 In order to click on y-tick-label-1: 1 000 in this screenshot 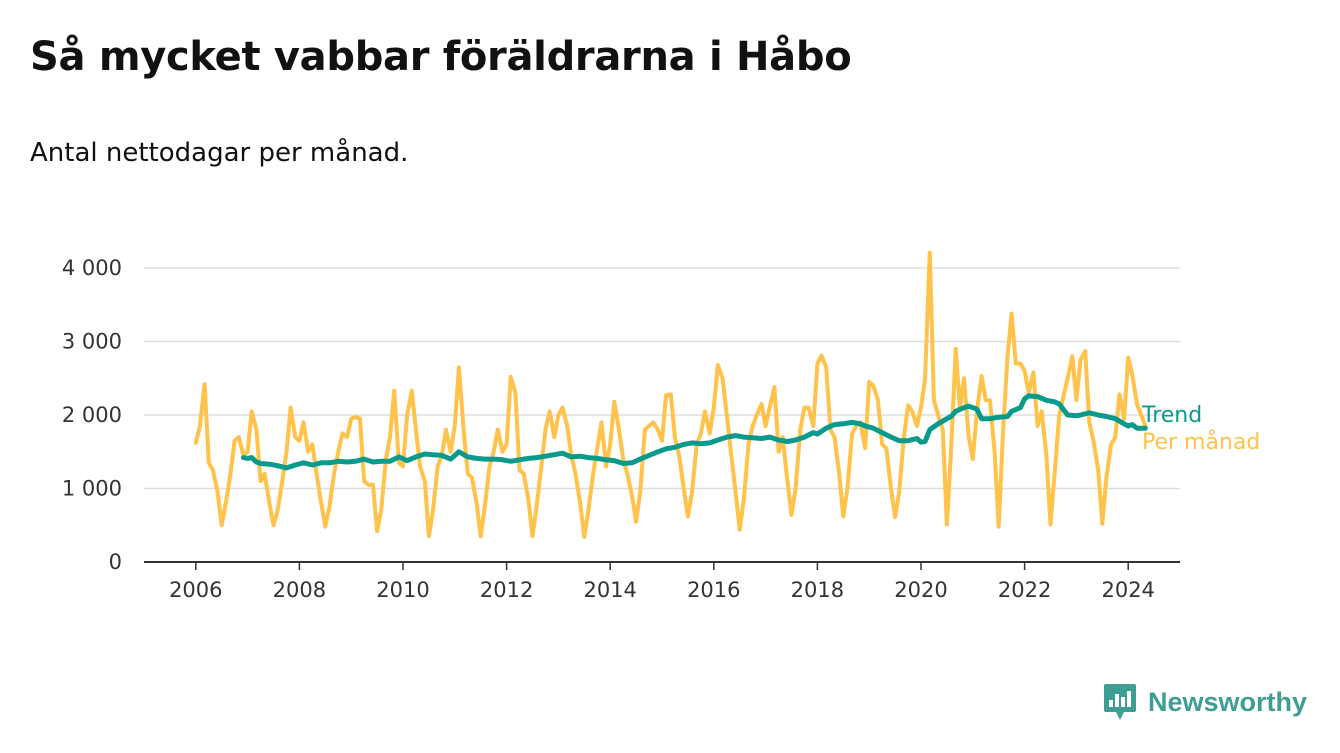, I will do `click(92, 489)`.